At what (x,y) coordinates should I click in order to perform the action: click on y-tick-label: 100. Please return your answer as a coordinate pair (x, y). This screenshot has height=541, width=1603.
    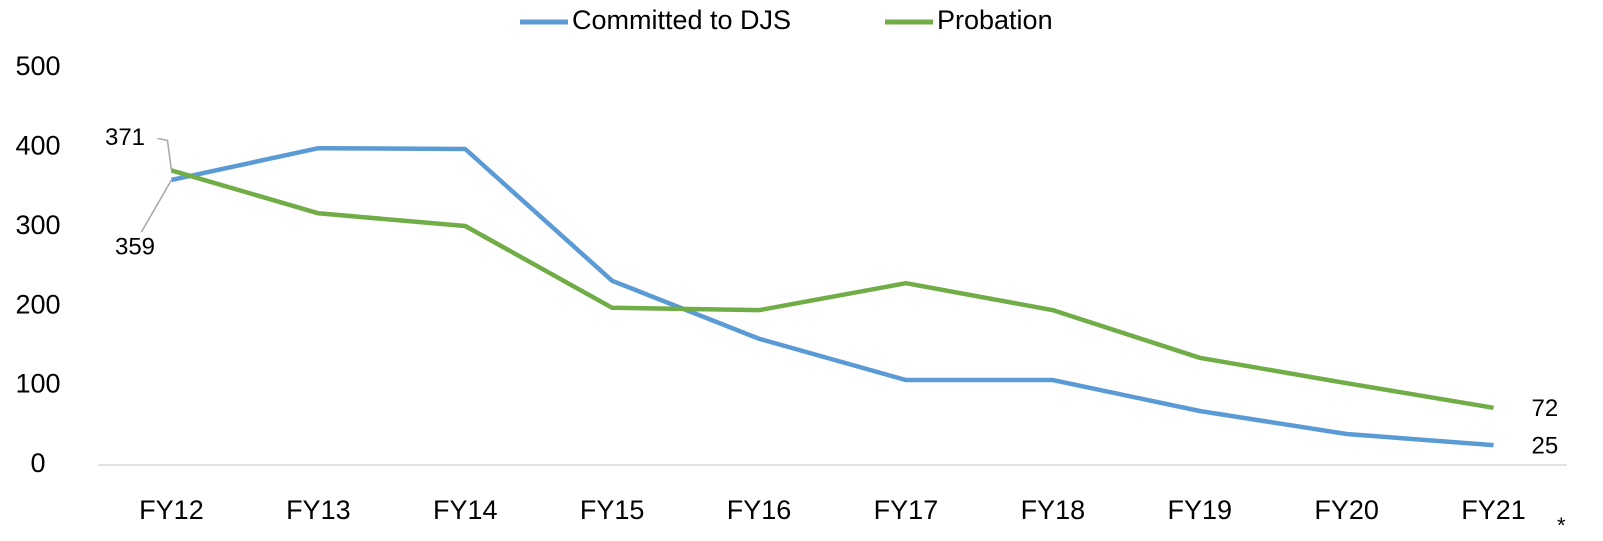
    Looking at the image, I should click on (37, 384).